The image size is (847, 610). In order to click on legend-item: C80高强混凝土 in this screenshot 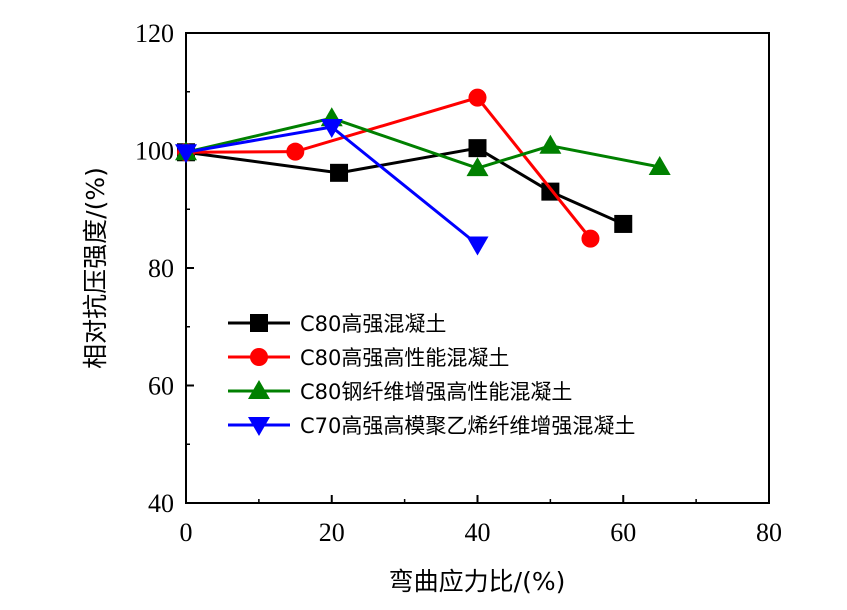, I will do `click(337, 324)`.